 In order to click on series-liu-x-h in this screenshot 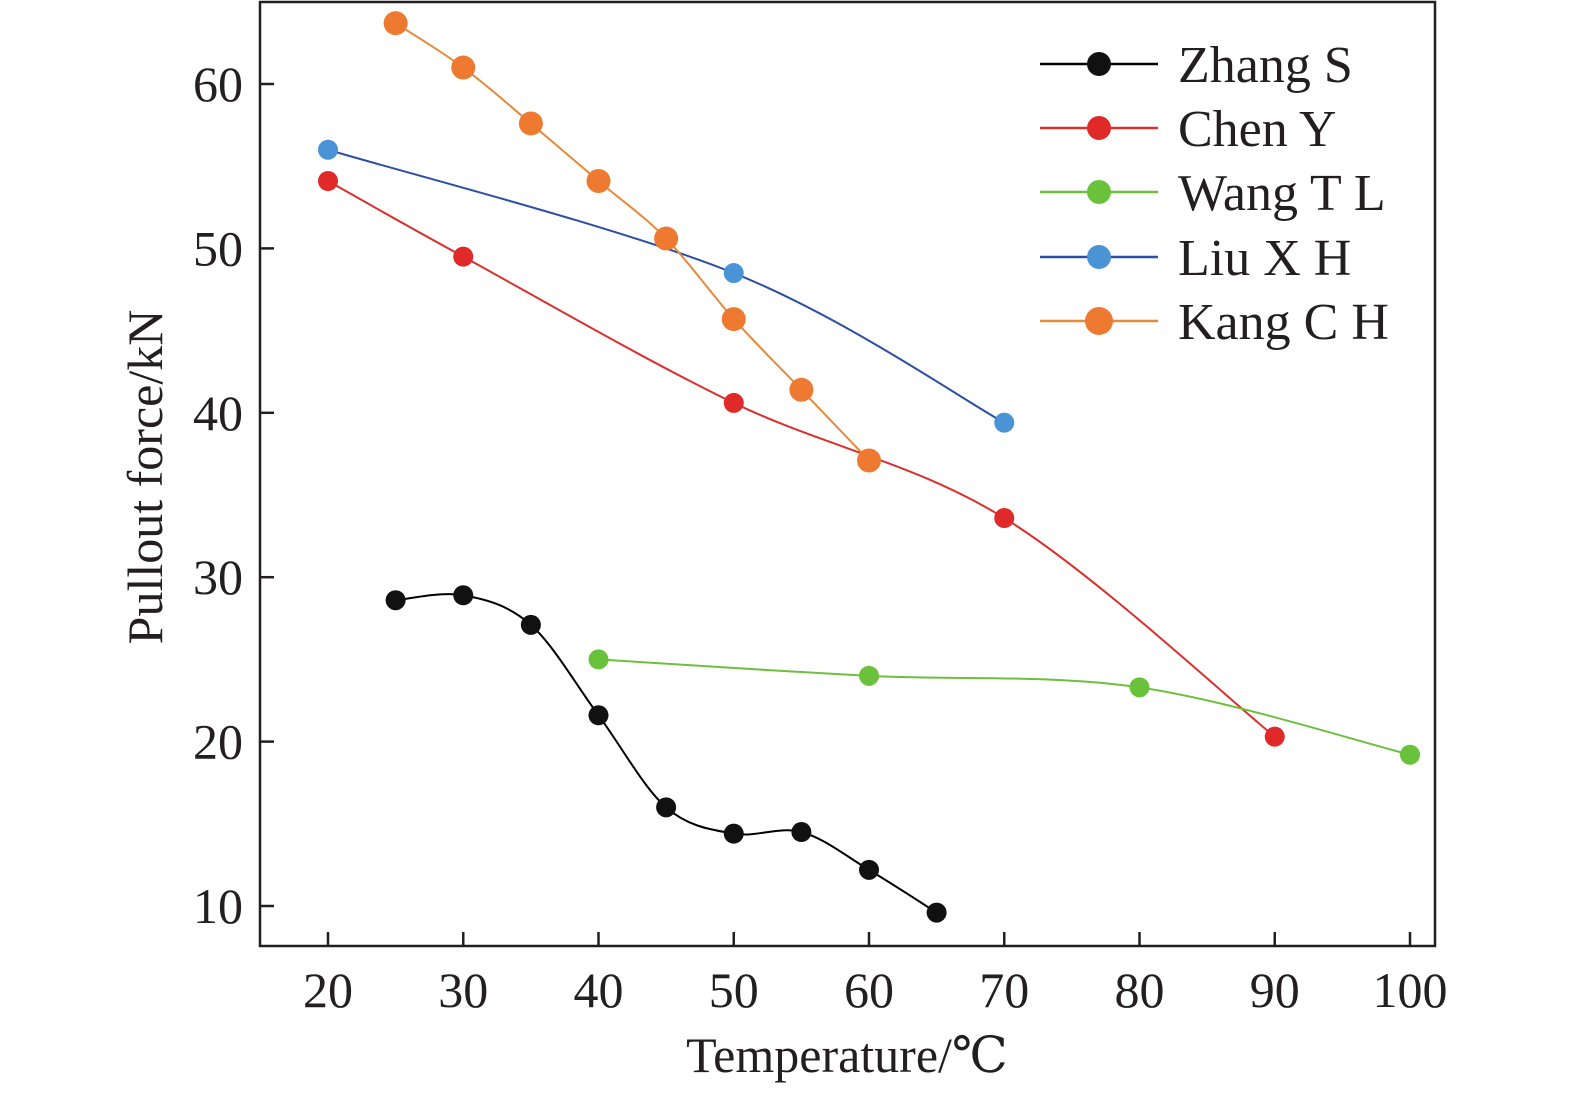, I will do `click(666, 286)`.